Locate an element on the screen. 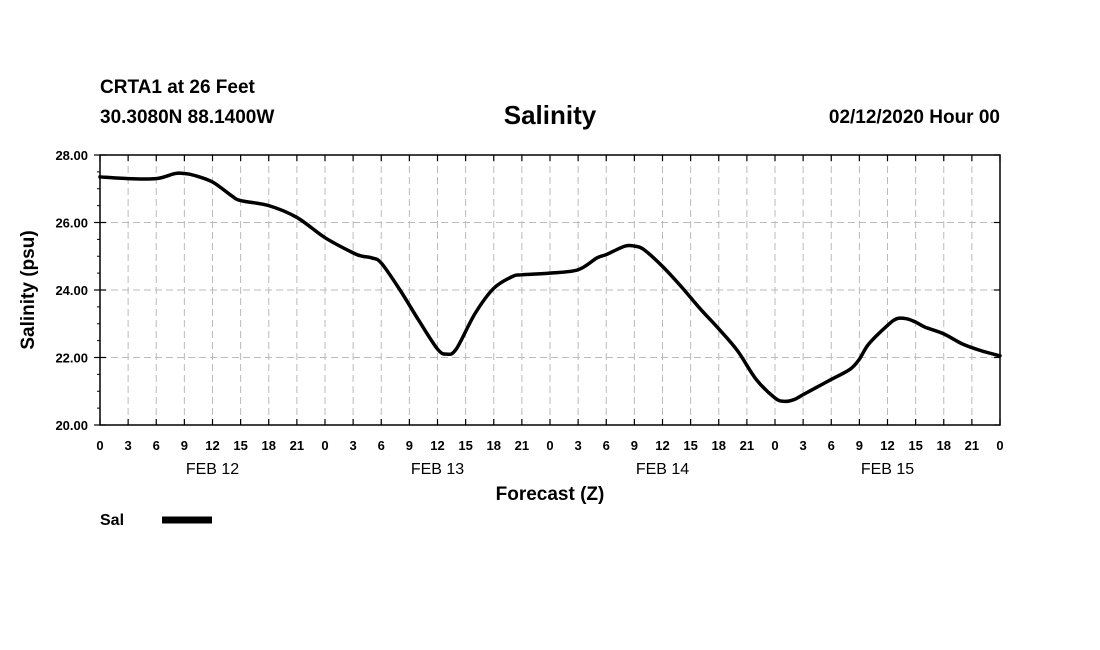 The image size is (1100, 650). chart-title: Salinity is located at coordinates (550, 115).